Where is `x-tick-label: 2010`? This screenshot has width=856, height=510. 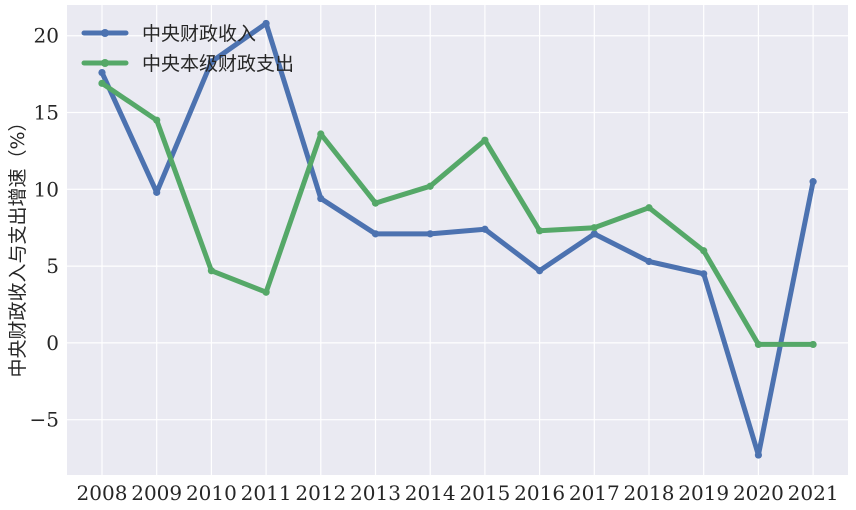 x-tick-label: 2010 is located at coordinates (211, 493).